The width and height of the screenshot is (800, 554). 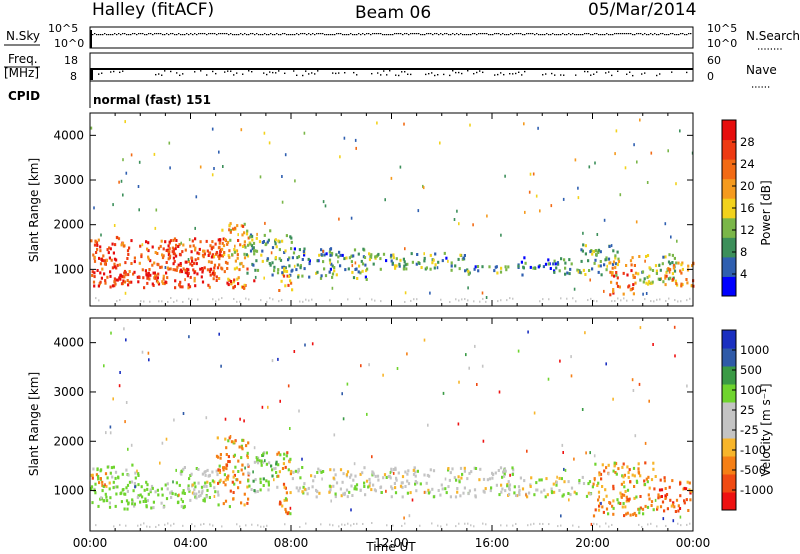 I want to click on colorbar-segment, so click(x=729, y=149).